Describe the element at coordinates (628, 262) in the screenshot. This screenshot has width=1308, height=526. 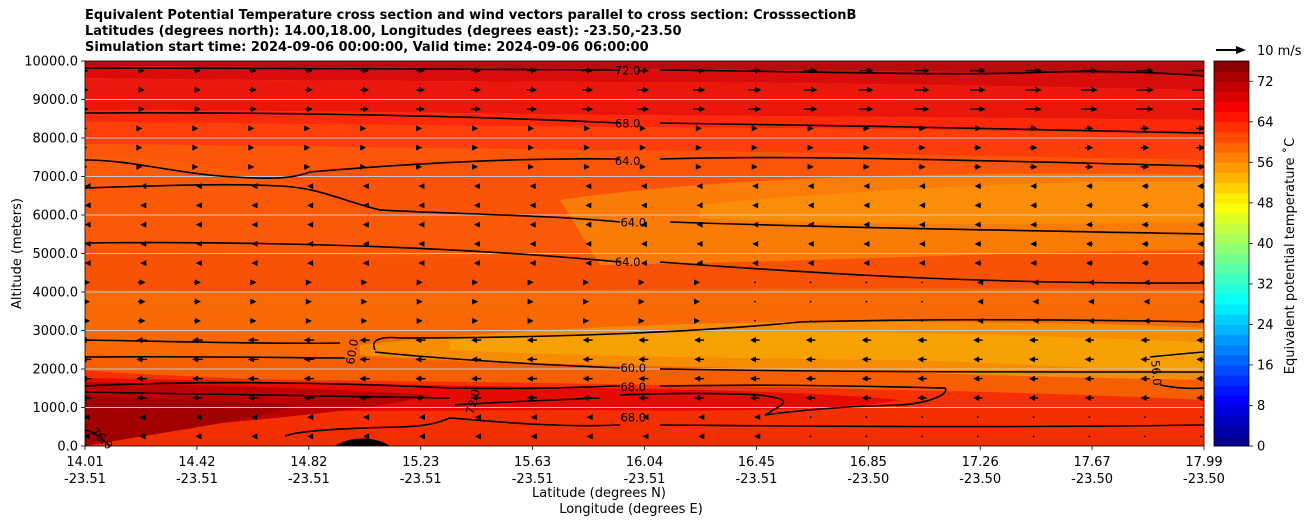
I see `contour-label: 64.0` at that location.